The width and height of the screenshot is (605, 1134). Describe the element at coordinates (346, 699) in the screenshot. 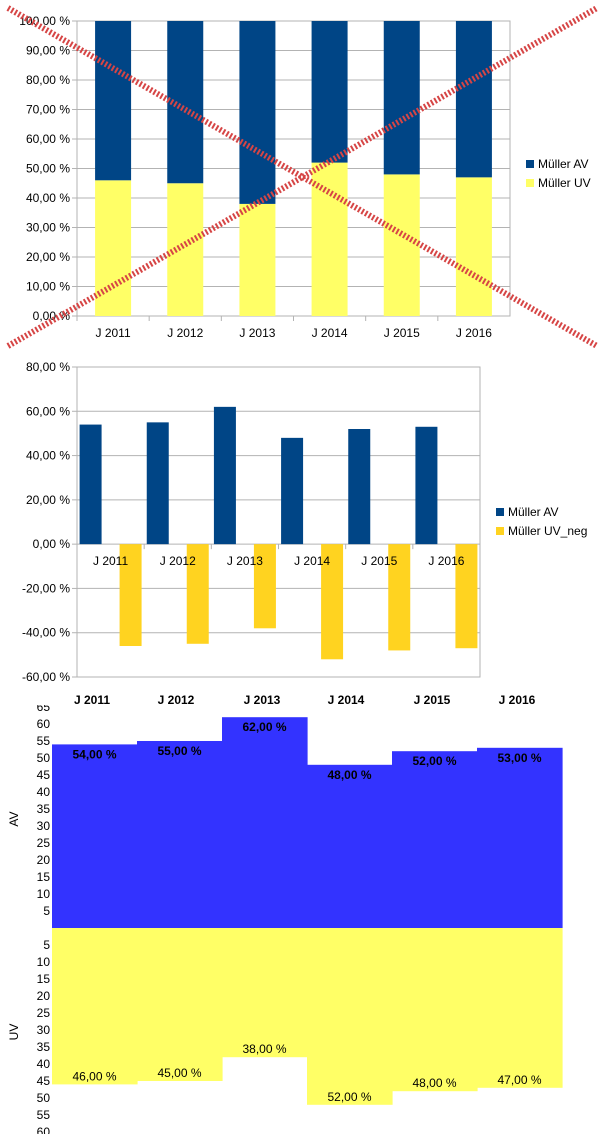

I see `category-label-bold: J 2014` at that location.